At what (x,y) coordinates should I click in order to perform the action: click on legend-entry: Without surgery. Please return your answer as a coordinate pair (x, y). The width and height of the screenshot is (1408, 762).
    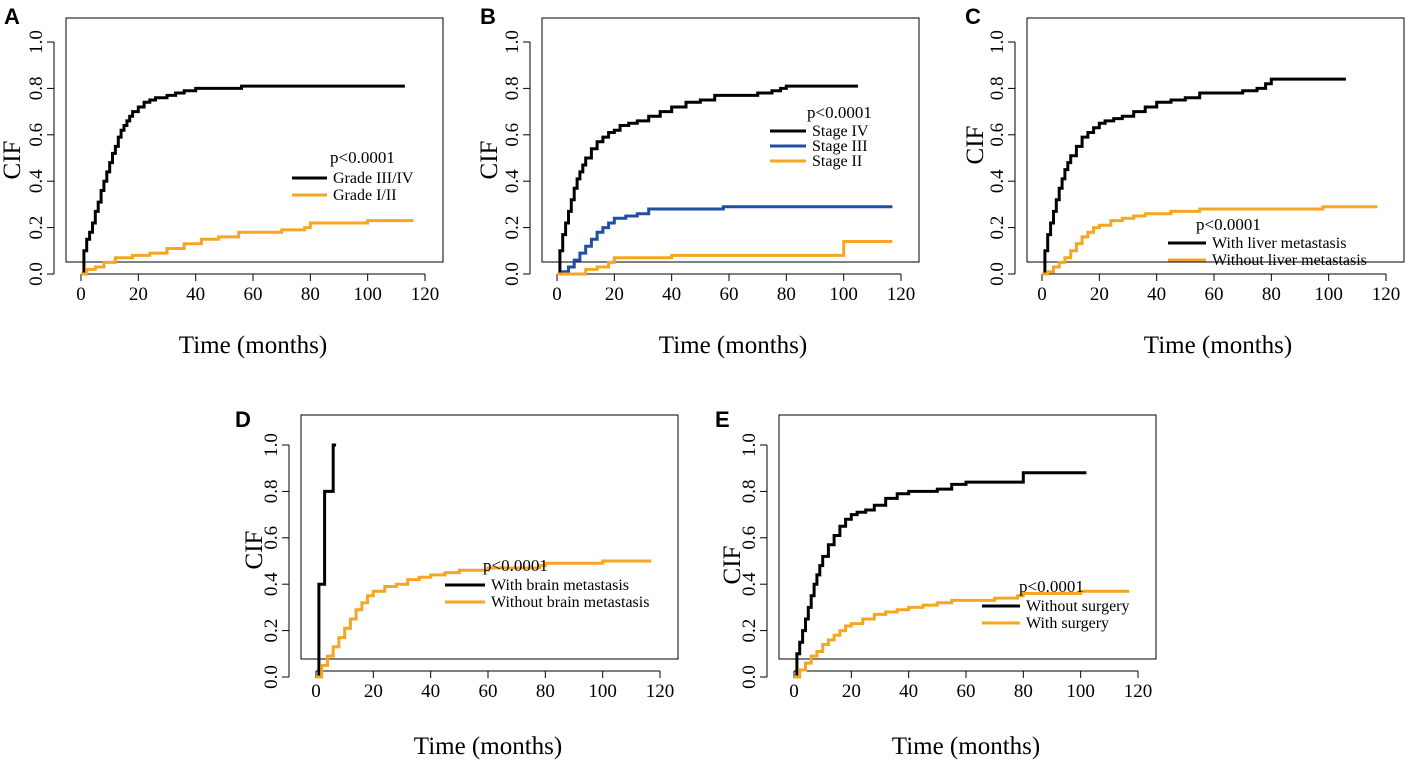
    Looking at the image, I should click on (1078, 606).